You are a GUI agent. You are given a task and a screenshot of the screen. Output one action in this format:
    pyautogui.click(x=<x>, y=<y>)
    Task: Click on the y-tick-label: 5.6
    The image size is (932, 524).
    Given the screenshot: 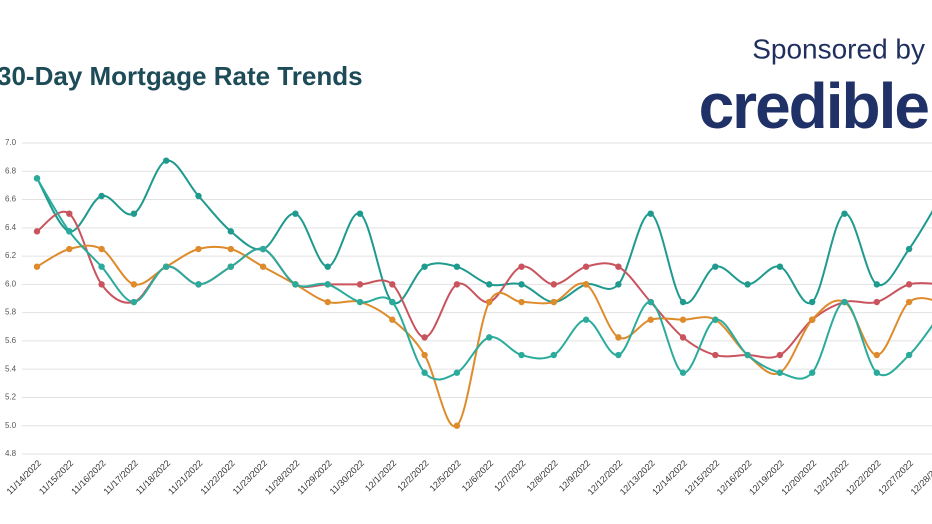 What is the action you would take?
    pyautogui.click(x=11, y=340)
    